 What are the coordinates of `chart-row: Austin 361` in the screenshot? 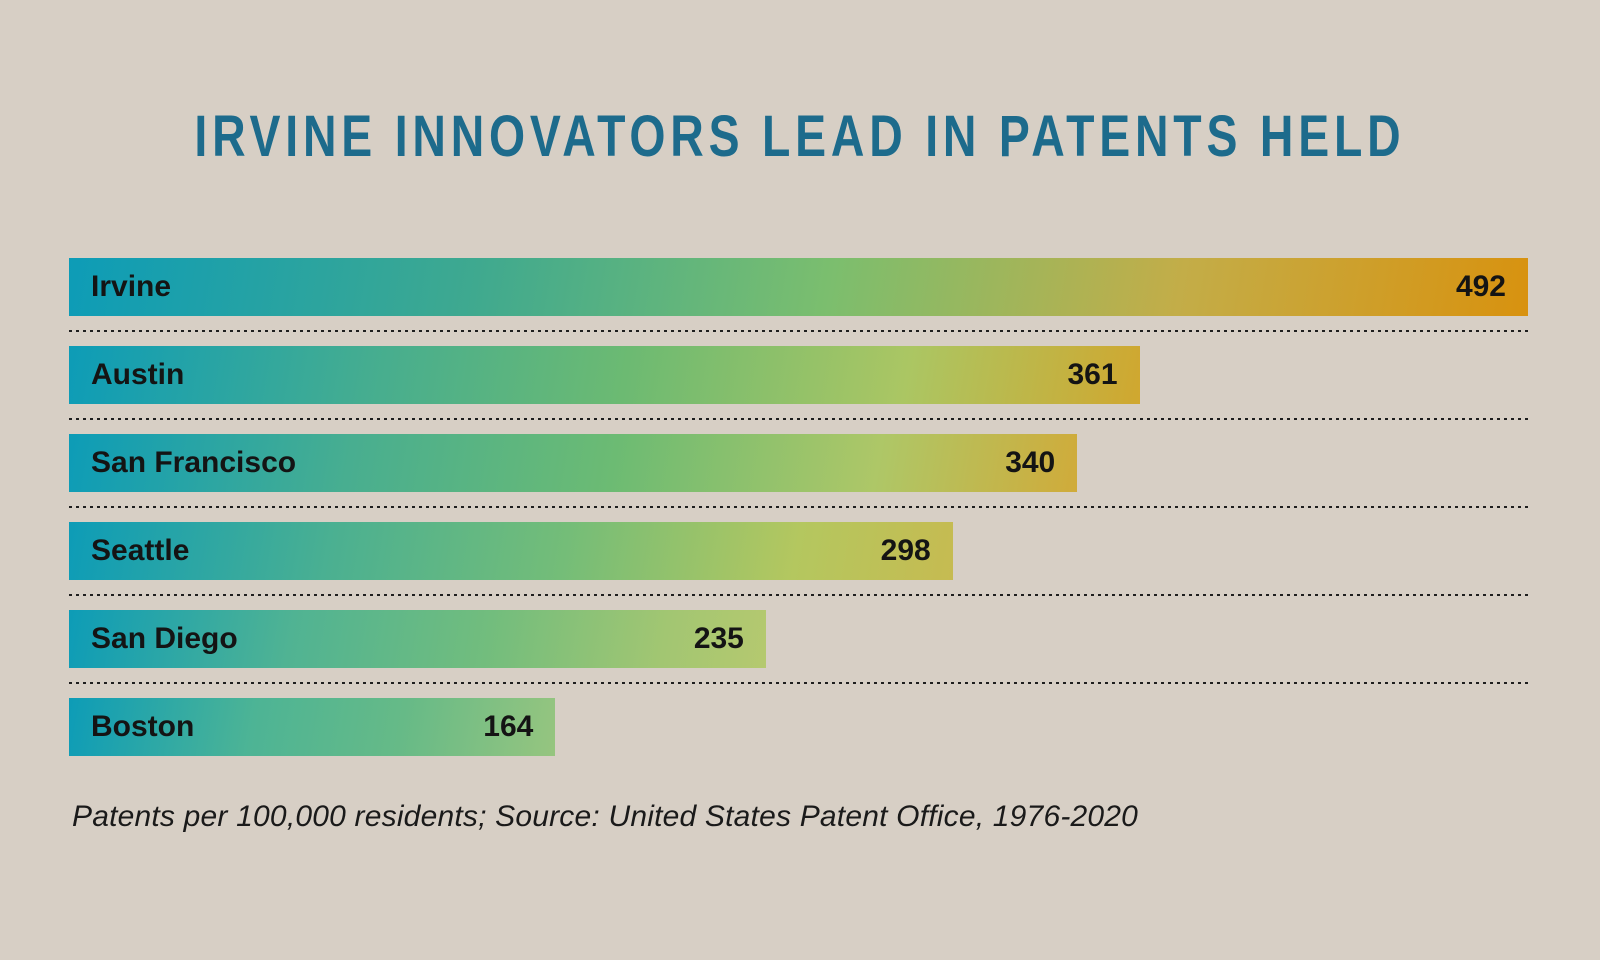 It's located at (798, 375).